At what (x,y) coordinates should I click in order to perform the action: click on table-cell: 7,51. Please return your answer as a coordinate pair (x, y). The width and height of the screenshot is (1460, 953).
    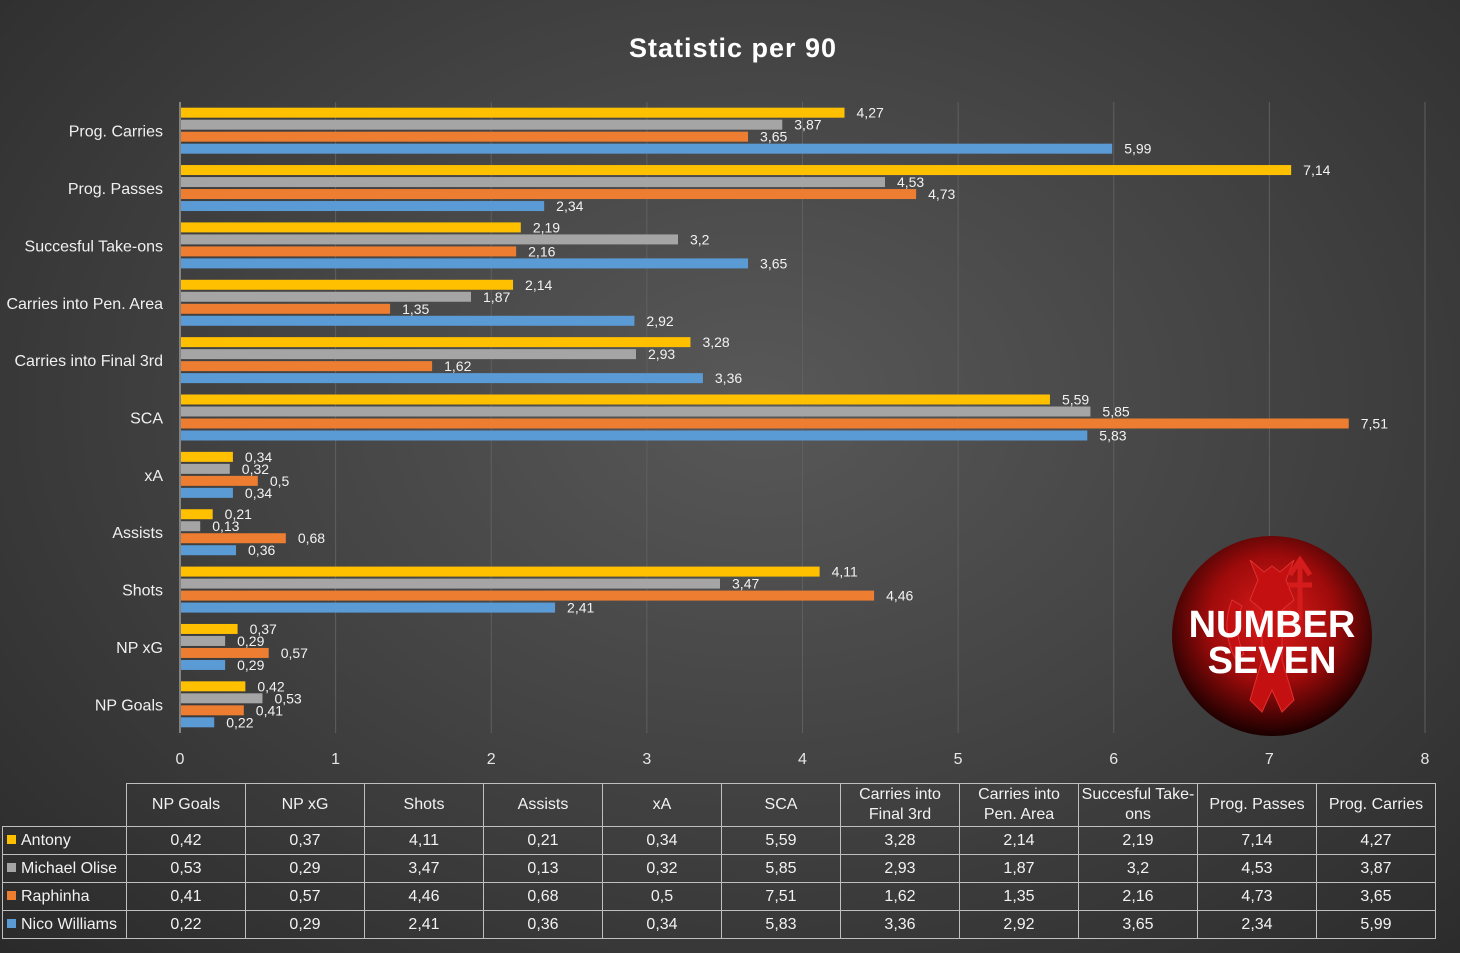
    Looking at the image, I should click on (781, 896).